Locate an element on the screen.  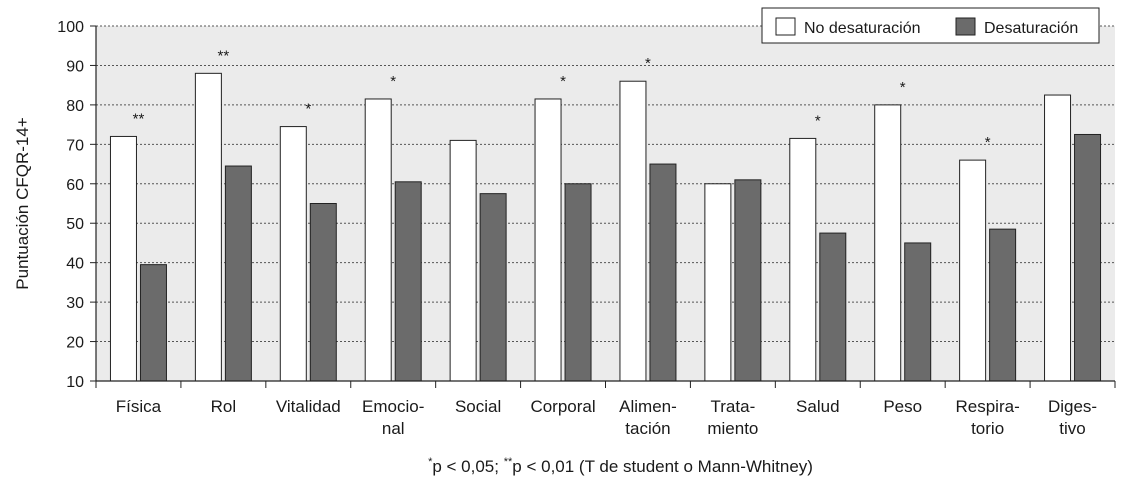
bar-desaturacion-alimen-tacion is located at coordinates (663, 272).